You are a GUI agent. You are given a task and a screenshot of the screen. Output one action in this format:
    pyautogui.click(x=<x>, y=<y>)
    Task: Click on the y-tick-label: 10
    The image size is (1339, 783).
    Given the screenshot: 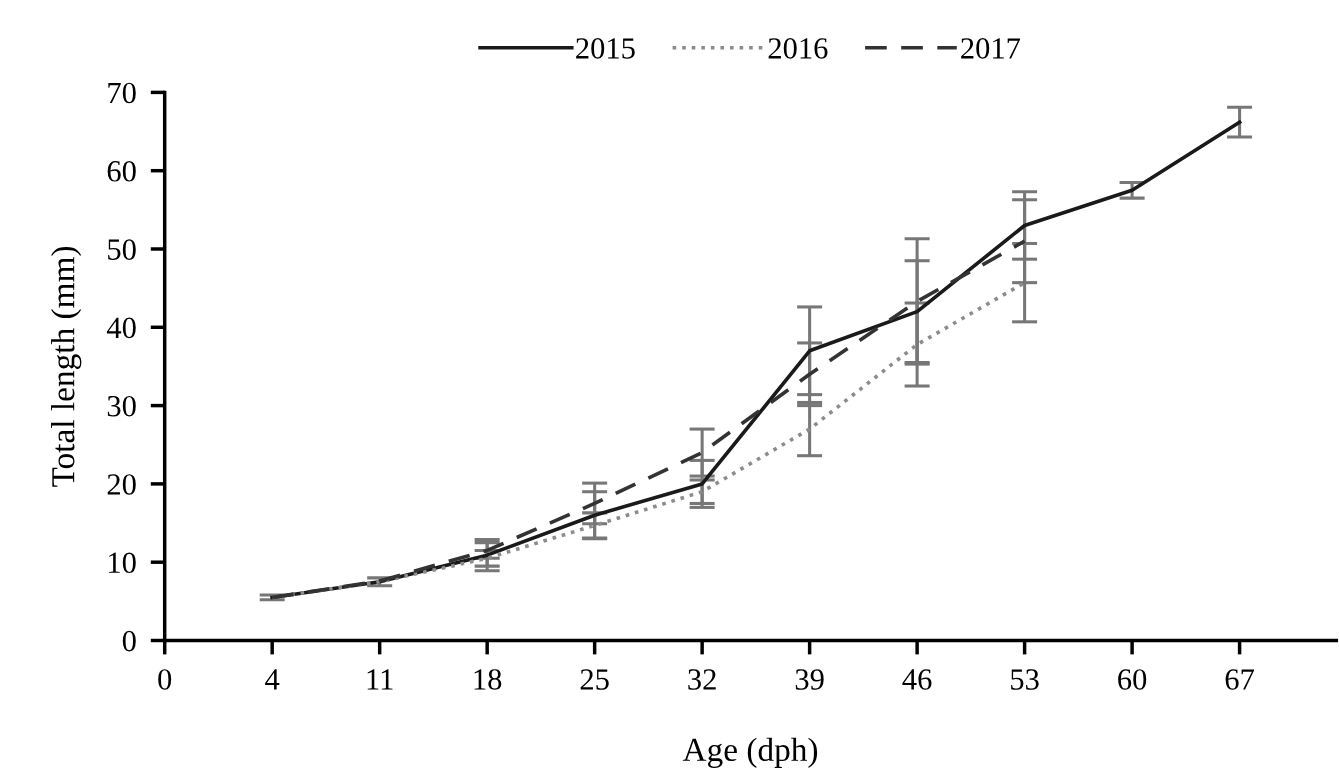 What is the action you would take?
    pyautogui.click(x=122, y=563)
    